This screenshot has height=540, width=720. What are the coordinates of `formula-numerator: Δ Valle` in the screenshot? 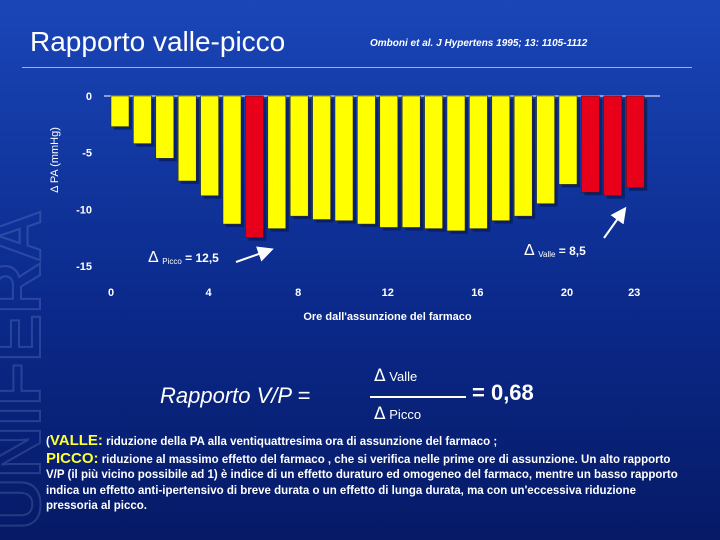 It's located at (395, 376).